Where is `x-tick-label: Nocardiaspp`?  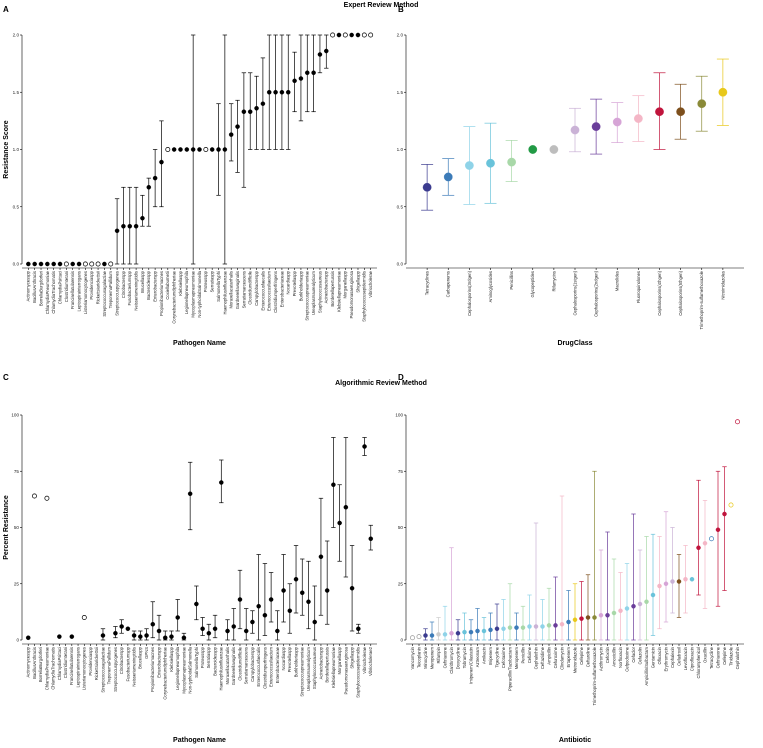
x-tick-label: Nocardiaspp is located at coordinates (288, 282).